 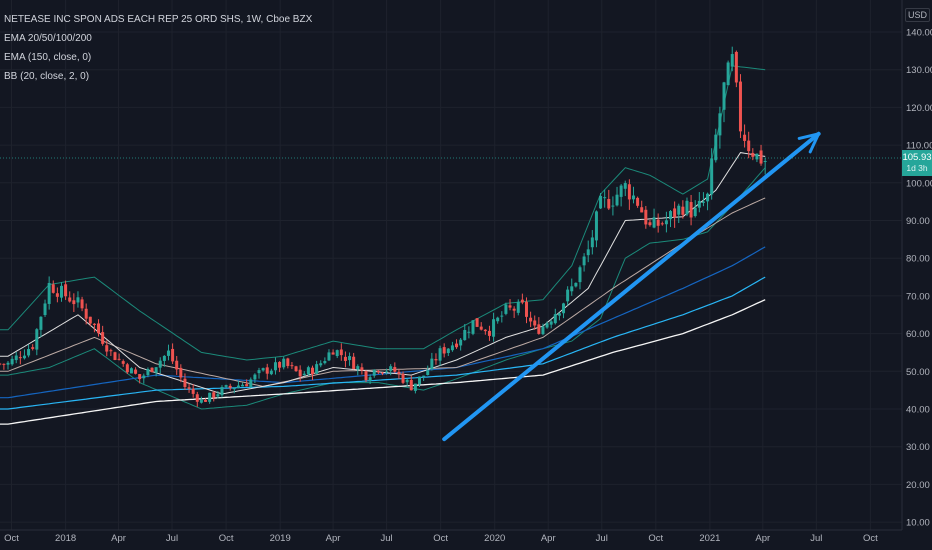 What do you see at coordinates (809, 143) in the screenshot?
I see `trendline-arrowhead` at bounding box center [809, 143].